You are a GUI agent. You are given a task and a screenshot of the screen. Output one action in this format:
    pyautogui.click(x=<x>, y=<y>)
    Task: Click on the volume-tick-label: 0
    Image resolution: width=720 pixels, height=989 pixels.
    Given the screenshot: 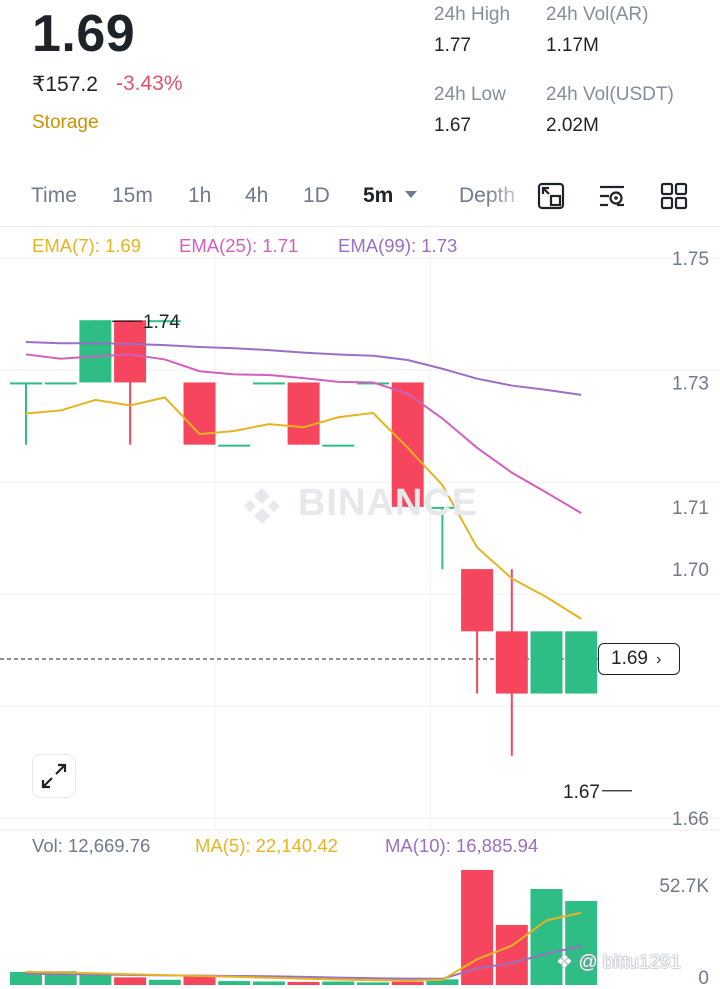 What is the action you would take?
    pyautogui.click(x=703, y=978)
    